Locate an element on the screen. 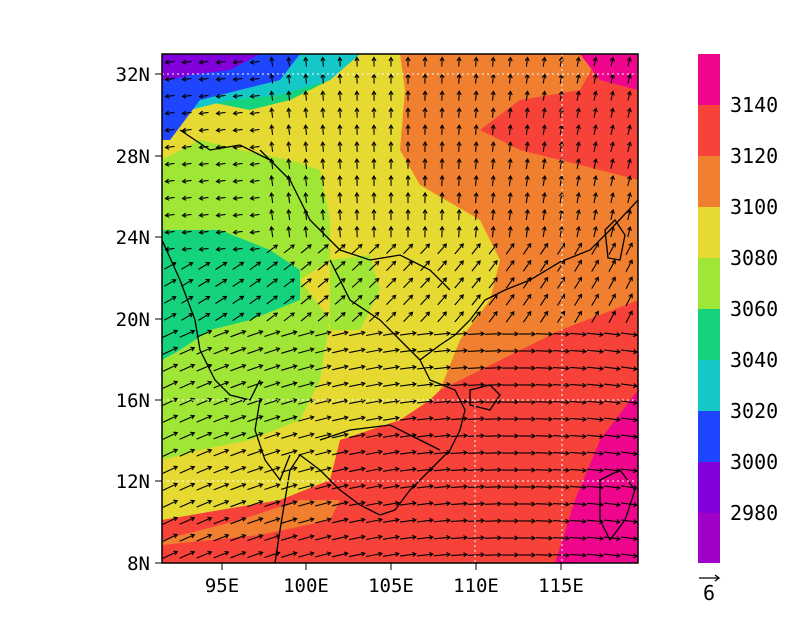  lat-tick-label: 16N is located at coordinates (133, 401).